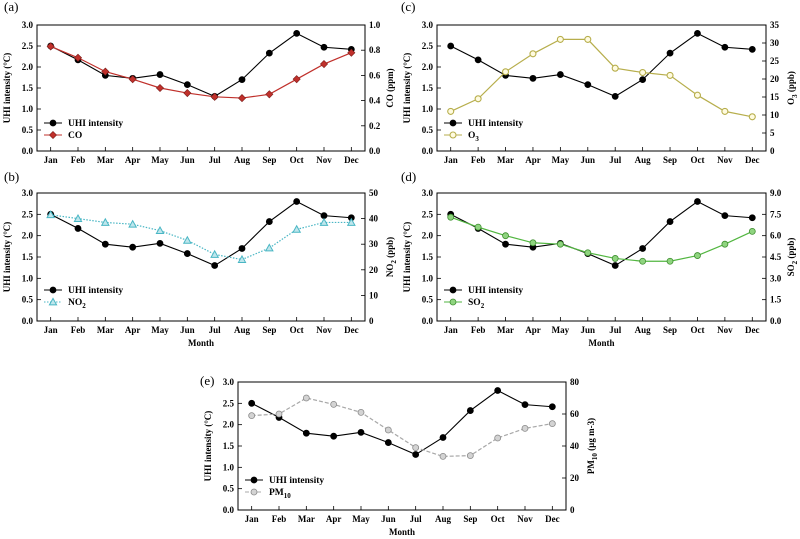 The height and width of the screenshot is (539, 800). I want to click on y-axis-label-right: NO2 (ppb), so click(391, 257).